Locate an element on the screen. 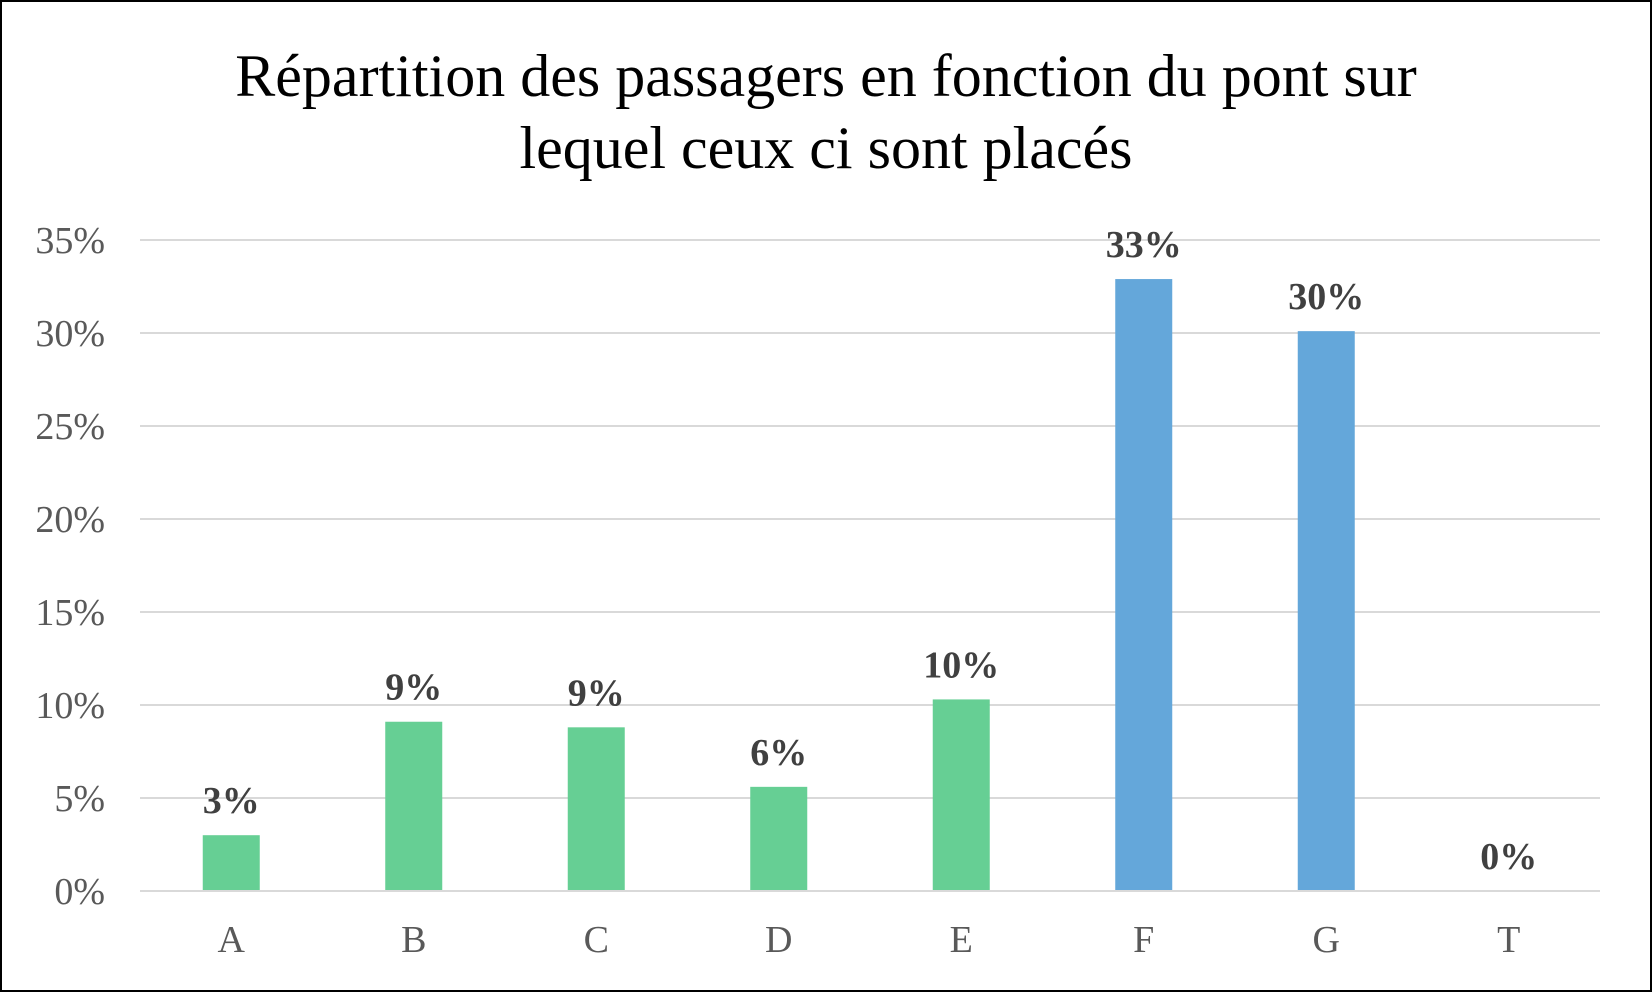 Image resolution: width=1652 pixels, height=992 pixels. data-label-g: 30% is located at coordinates (1326, 297).